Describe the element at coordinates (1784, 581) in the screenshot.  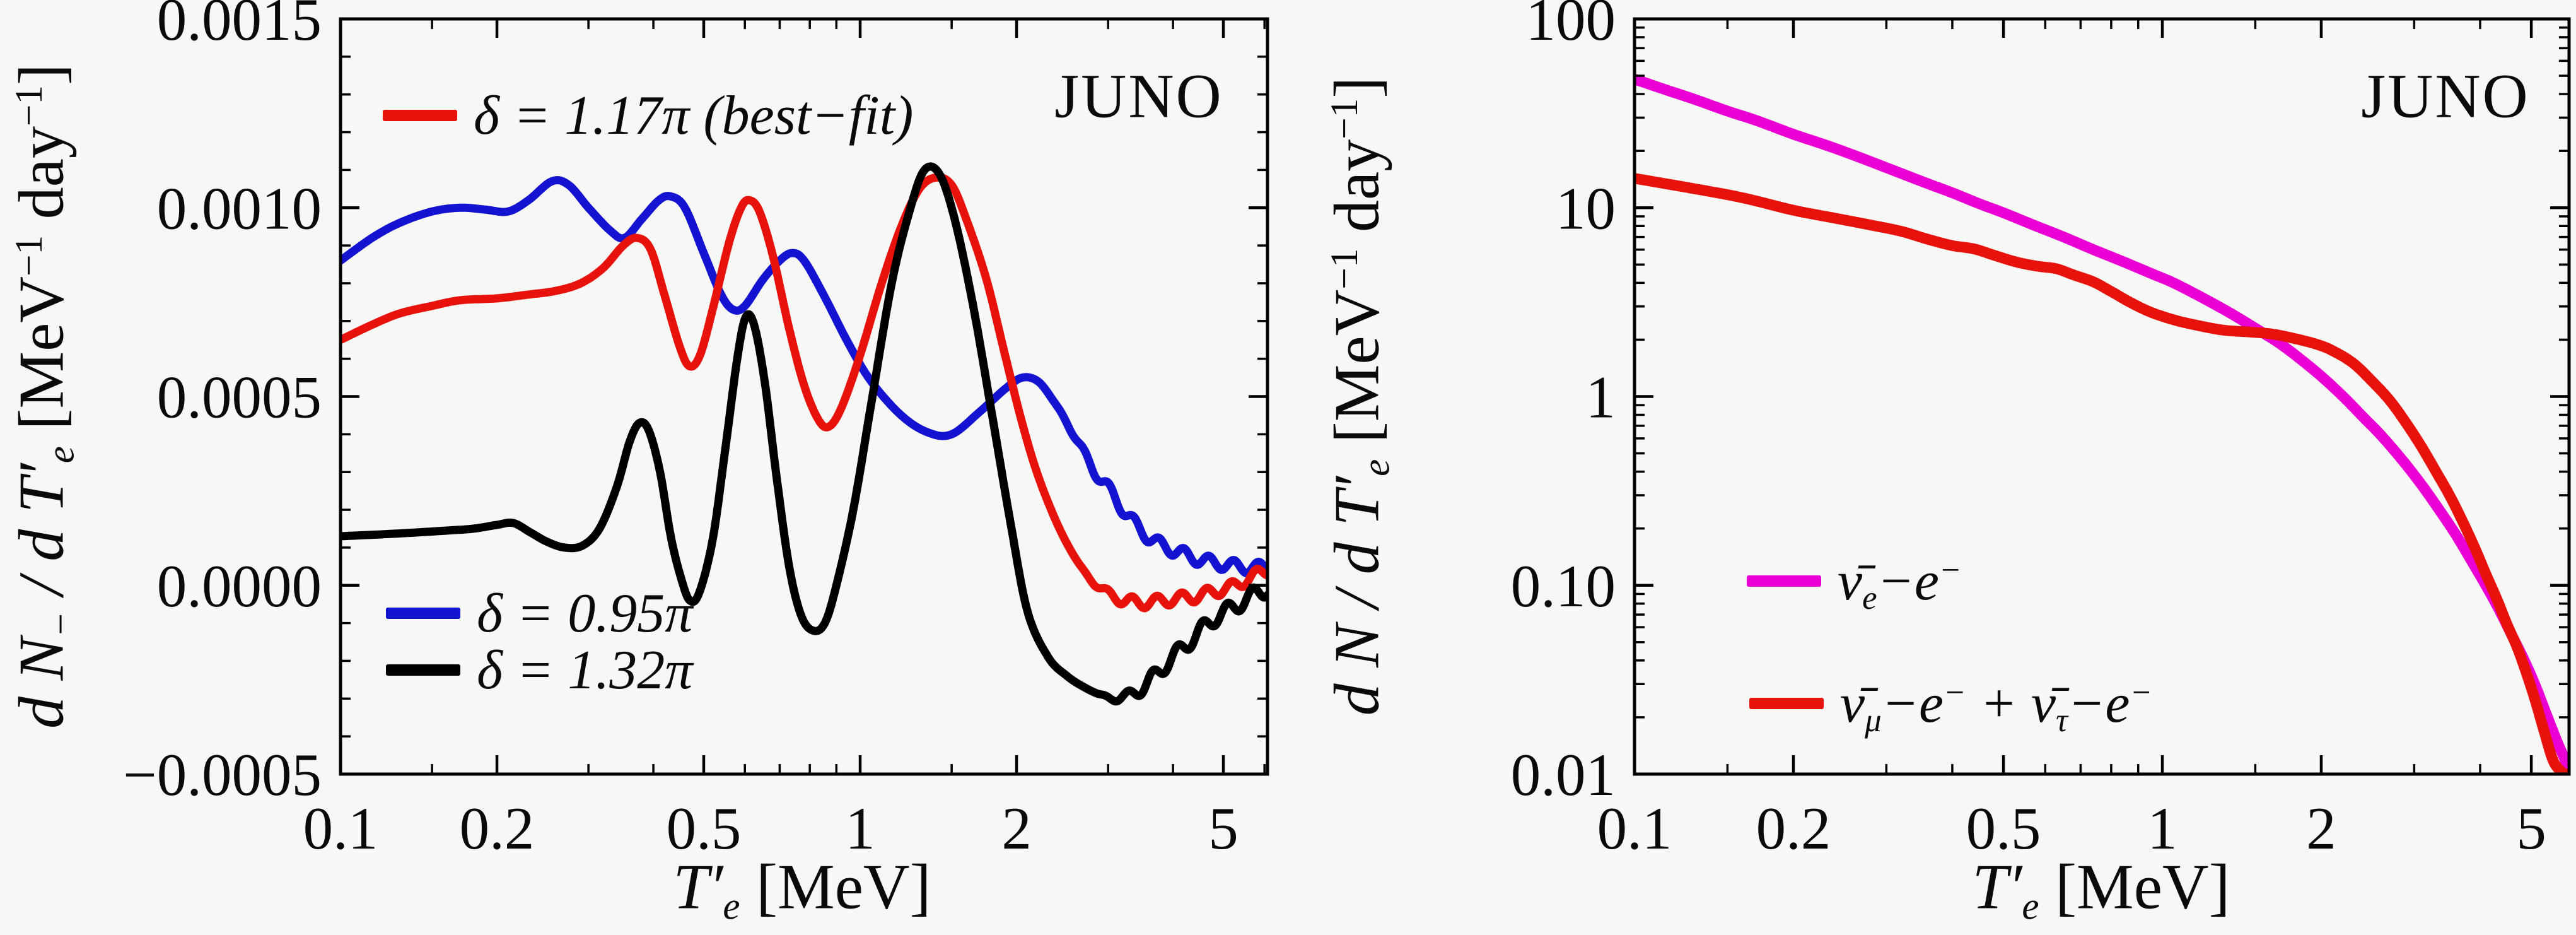
I see `legend-swatch-magenta-line` at that location.